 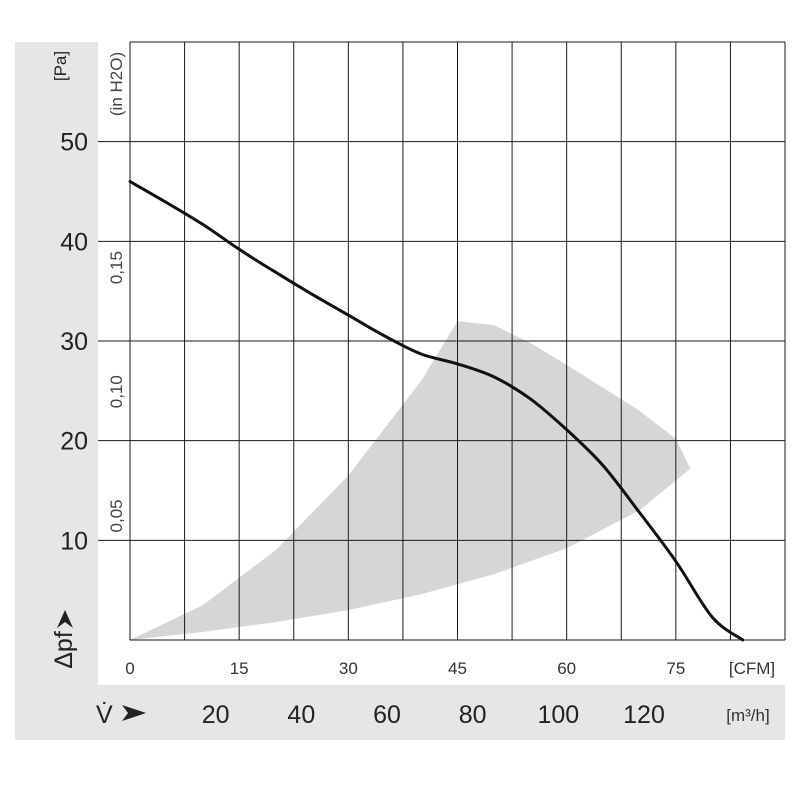 I want to click on y2-tick-label: 0,15, so click(x=116, y=267).